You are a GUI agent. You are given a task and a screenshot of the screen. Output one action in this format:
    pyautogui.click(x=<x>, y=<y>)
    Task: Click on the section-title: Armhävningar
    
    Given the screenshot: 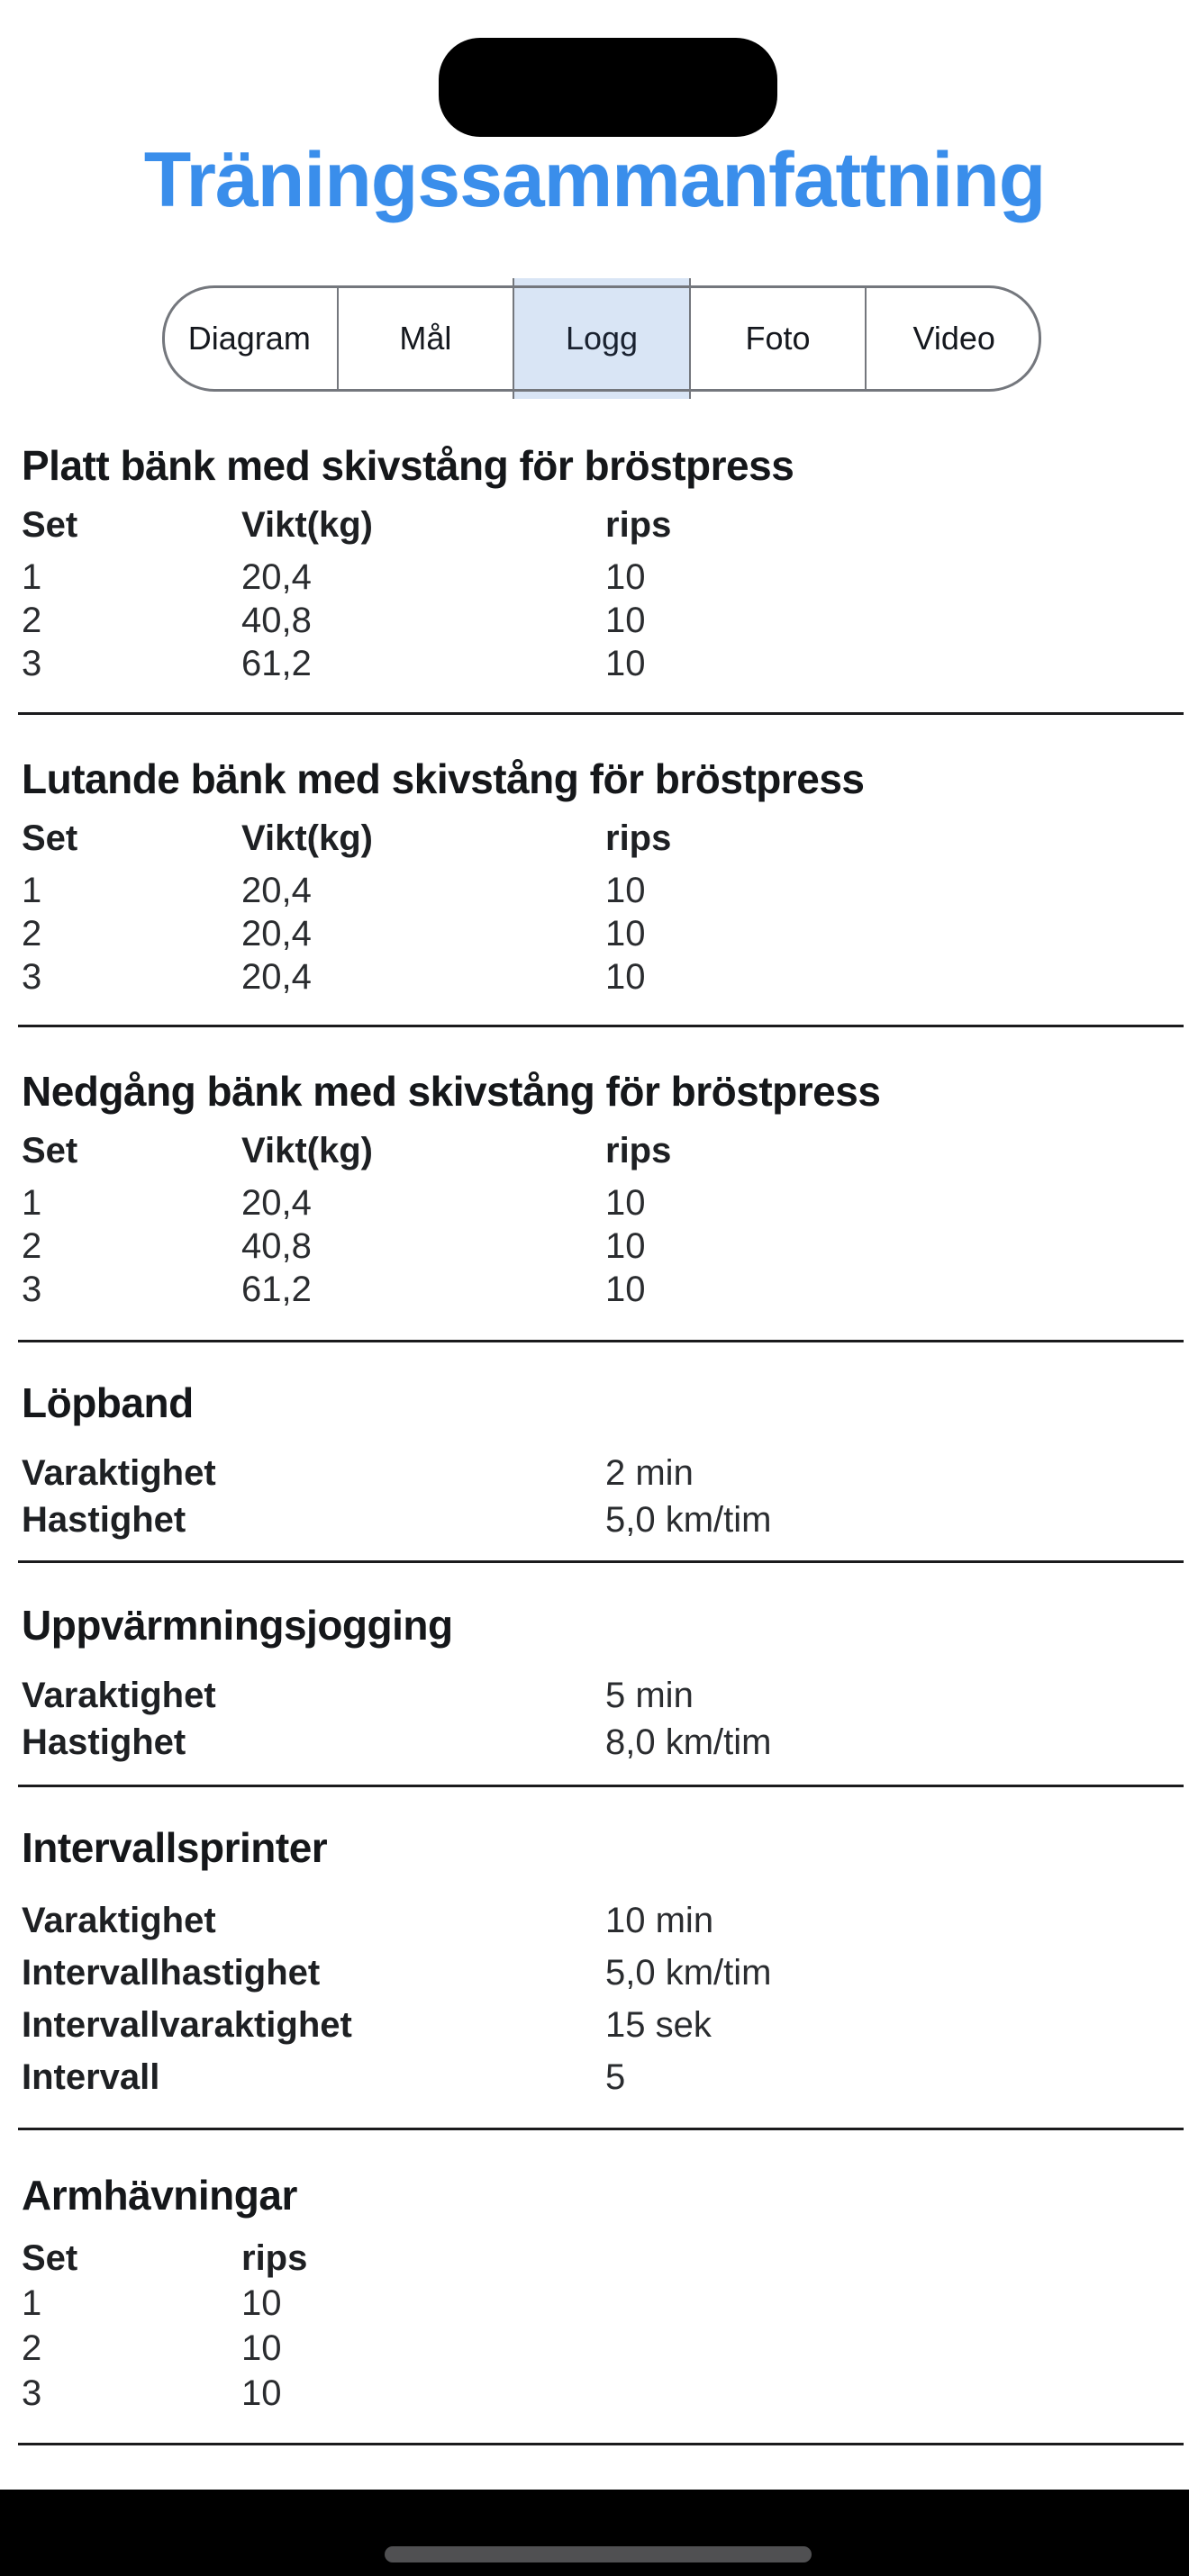 What is the action you would take?
    pyautogui.click(x=160, y=2195)
    